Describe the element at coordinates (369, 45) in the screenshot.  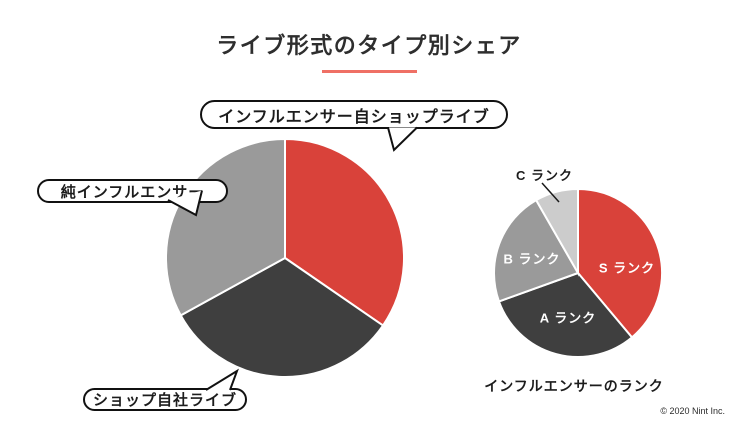
I see `chart-title: ライブ形式のタイプ別シェア` at that location.